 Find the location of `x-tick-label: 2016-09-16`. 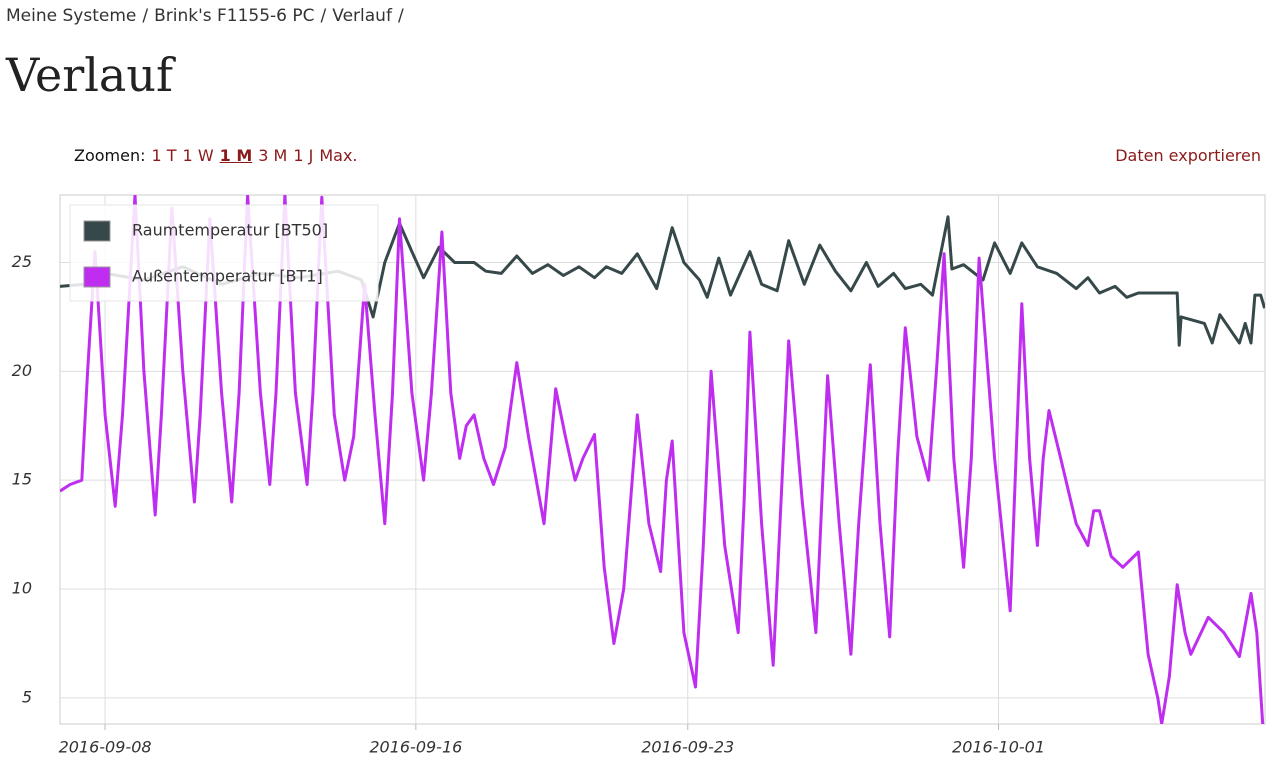

x-tick-label: 2016-09-16 is located at coordinates (415, 747).